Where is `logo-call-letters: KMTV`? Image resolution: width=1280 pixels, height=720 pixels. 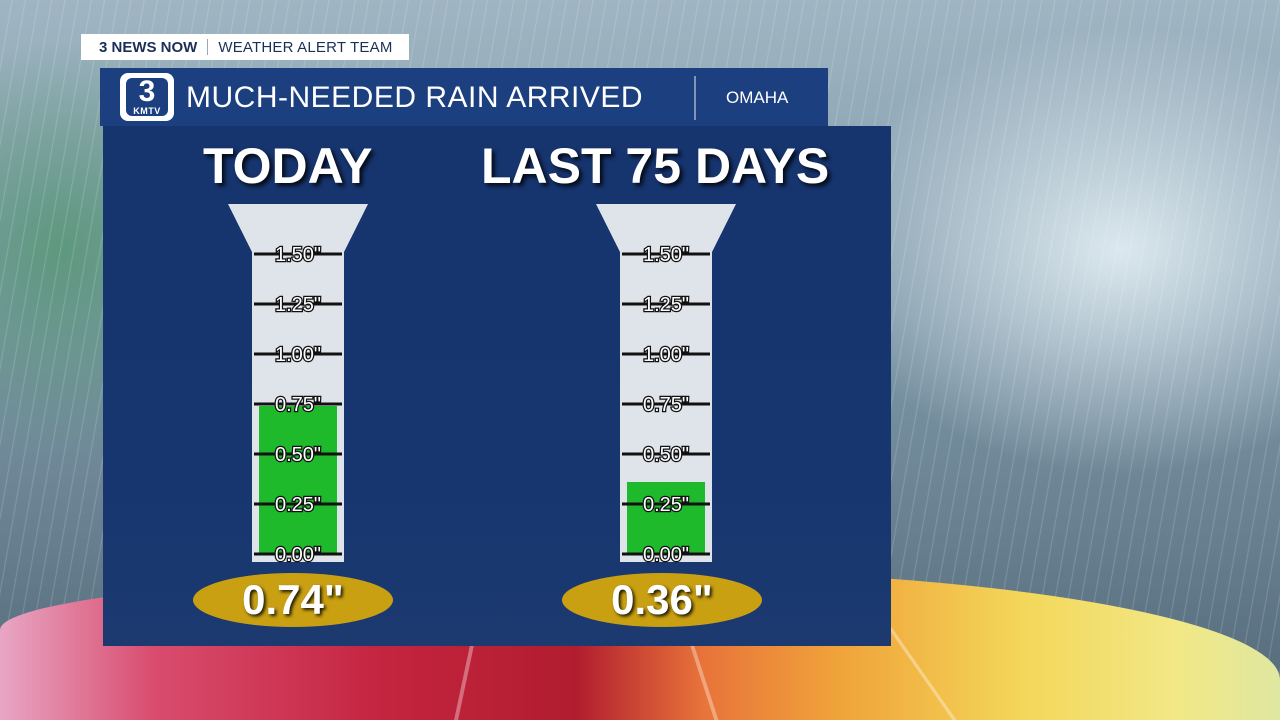 logo-call-letters: KMTV is located at coordinates (147, 111).